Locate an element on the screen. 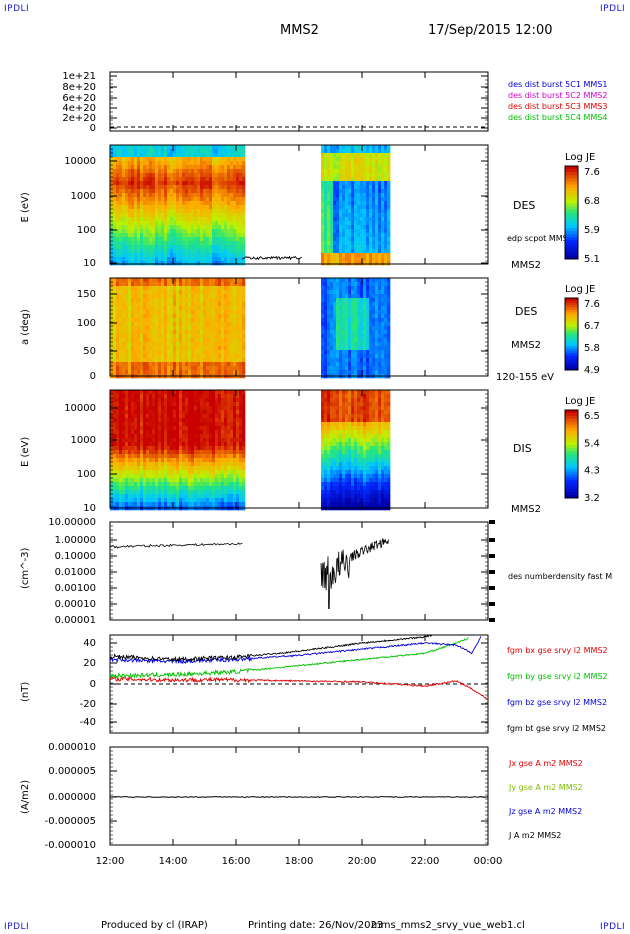 The image size is (630, 934). colorbar-title-dis-energy: Log JE is located at coordinates (580, 401).